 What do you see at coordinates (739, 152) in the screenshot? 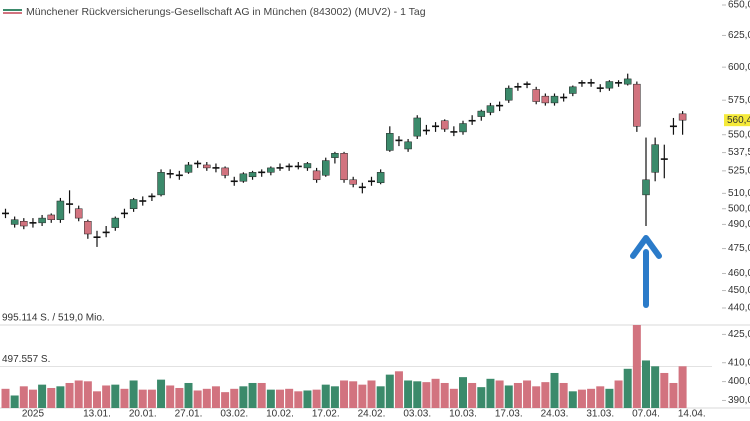
I see `y-tick-label: 537,5` at bounding box center [739, 152].